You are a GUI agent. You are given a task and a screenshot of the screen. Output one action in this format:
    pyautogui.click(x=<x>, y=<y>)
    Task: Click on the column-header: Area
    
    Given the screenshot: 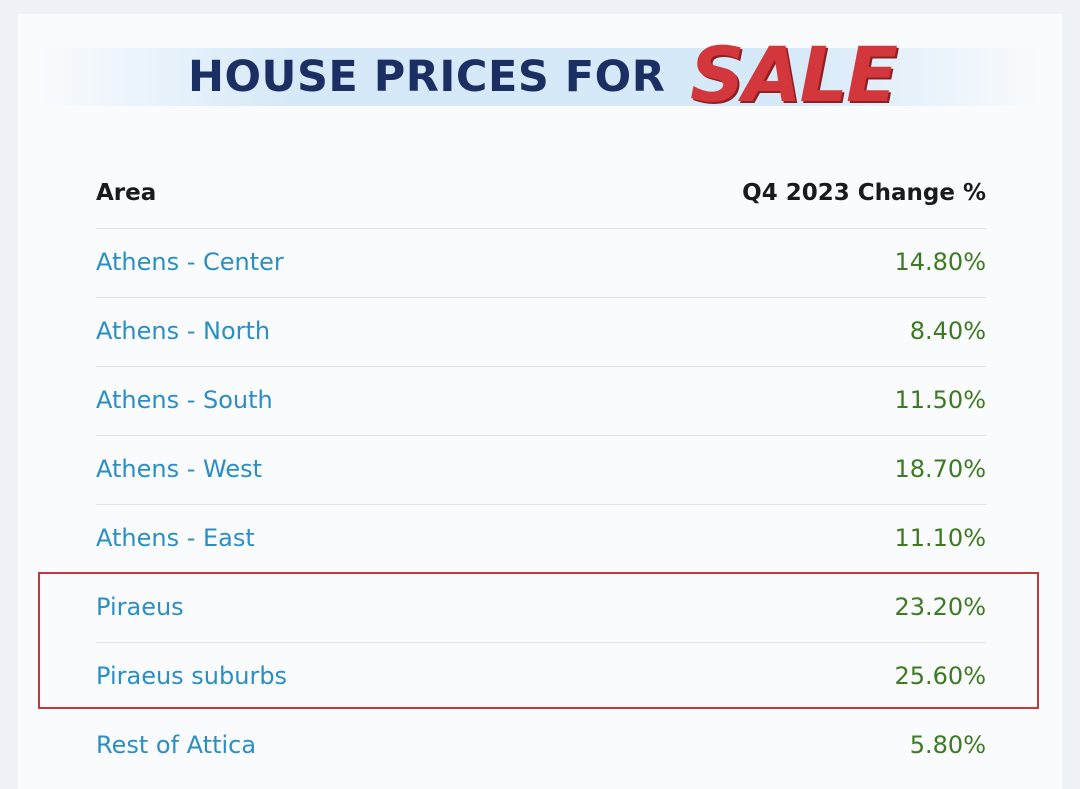 What is the action you would take?
    pyautogui.click(x=126, y=193)
    